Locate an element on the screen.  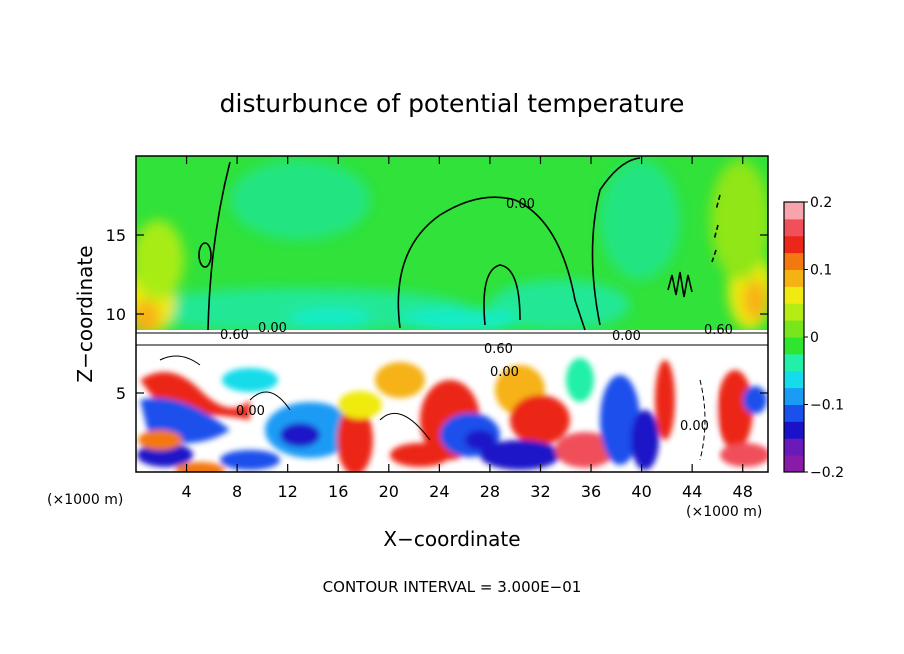
chart-title: disturbunce of potential temperature is located at coordinates (452, 103).